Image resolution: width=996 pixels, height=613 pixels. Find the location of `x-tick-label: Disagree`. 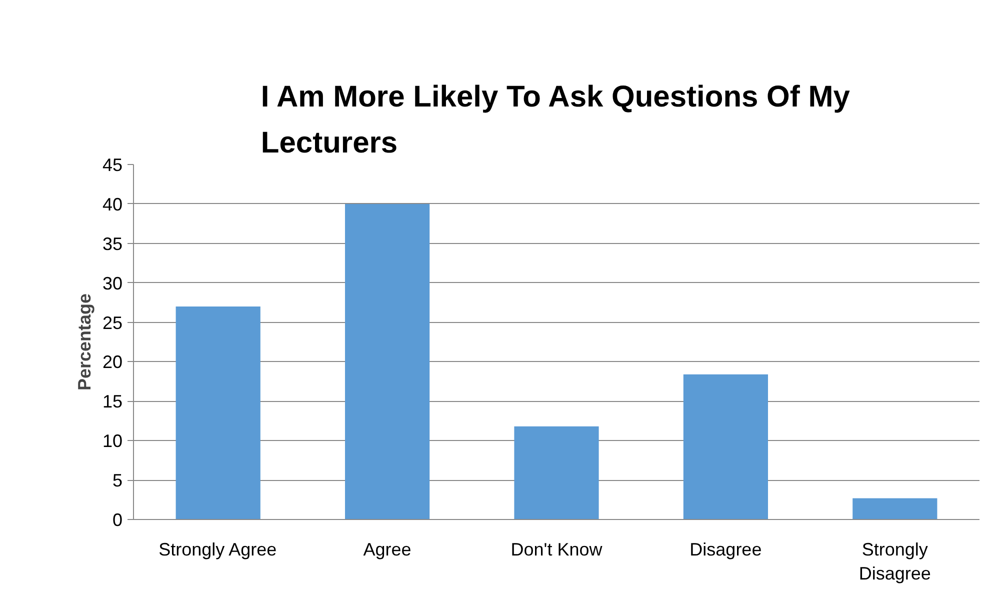

x-tick-label: Disagree is located at coordinates (726, 550).